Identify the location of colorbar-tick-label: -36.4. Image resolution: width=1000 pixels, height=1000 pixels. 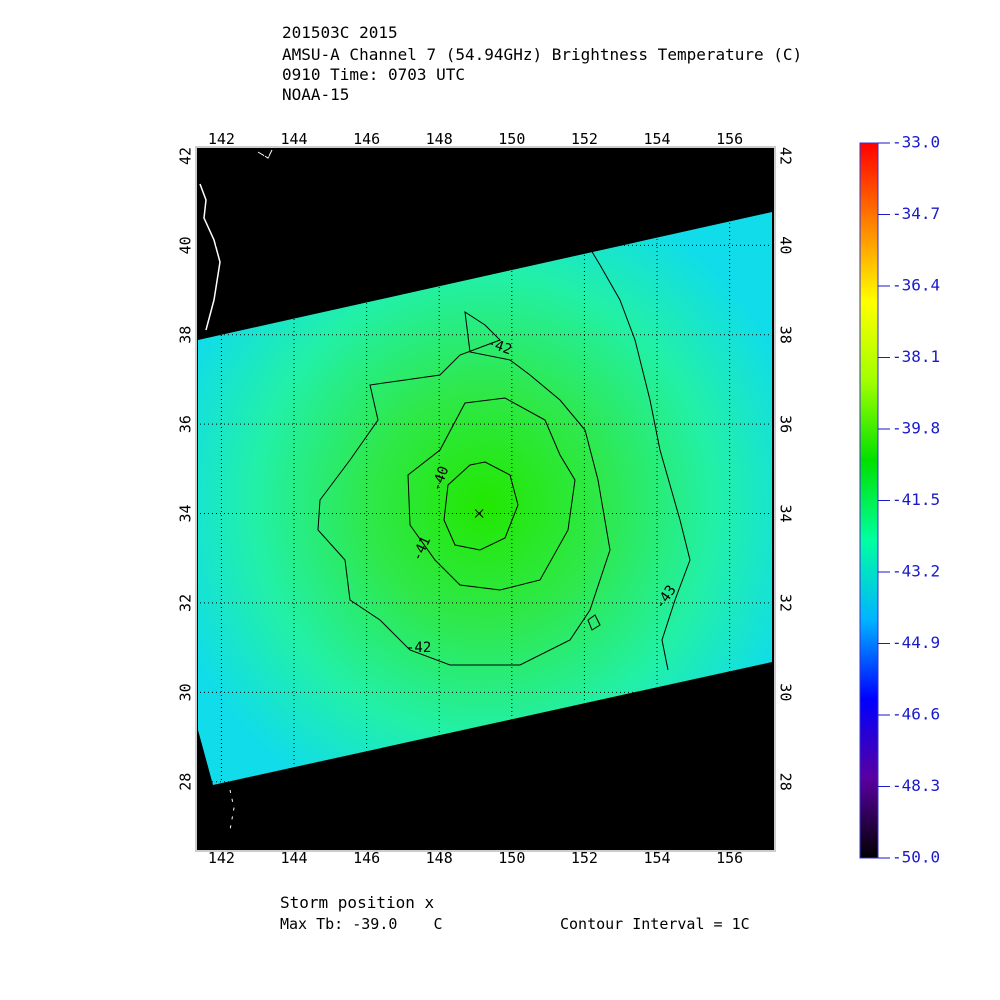
(916, 285).